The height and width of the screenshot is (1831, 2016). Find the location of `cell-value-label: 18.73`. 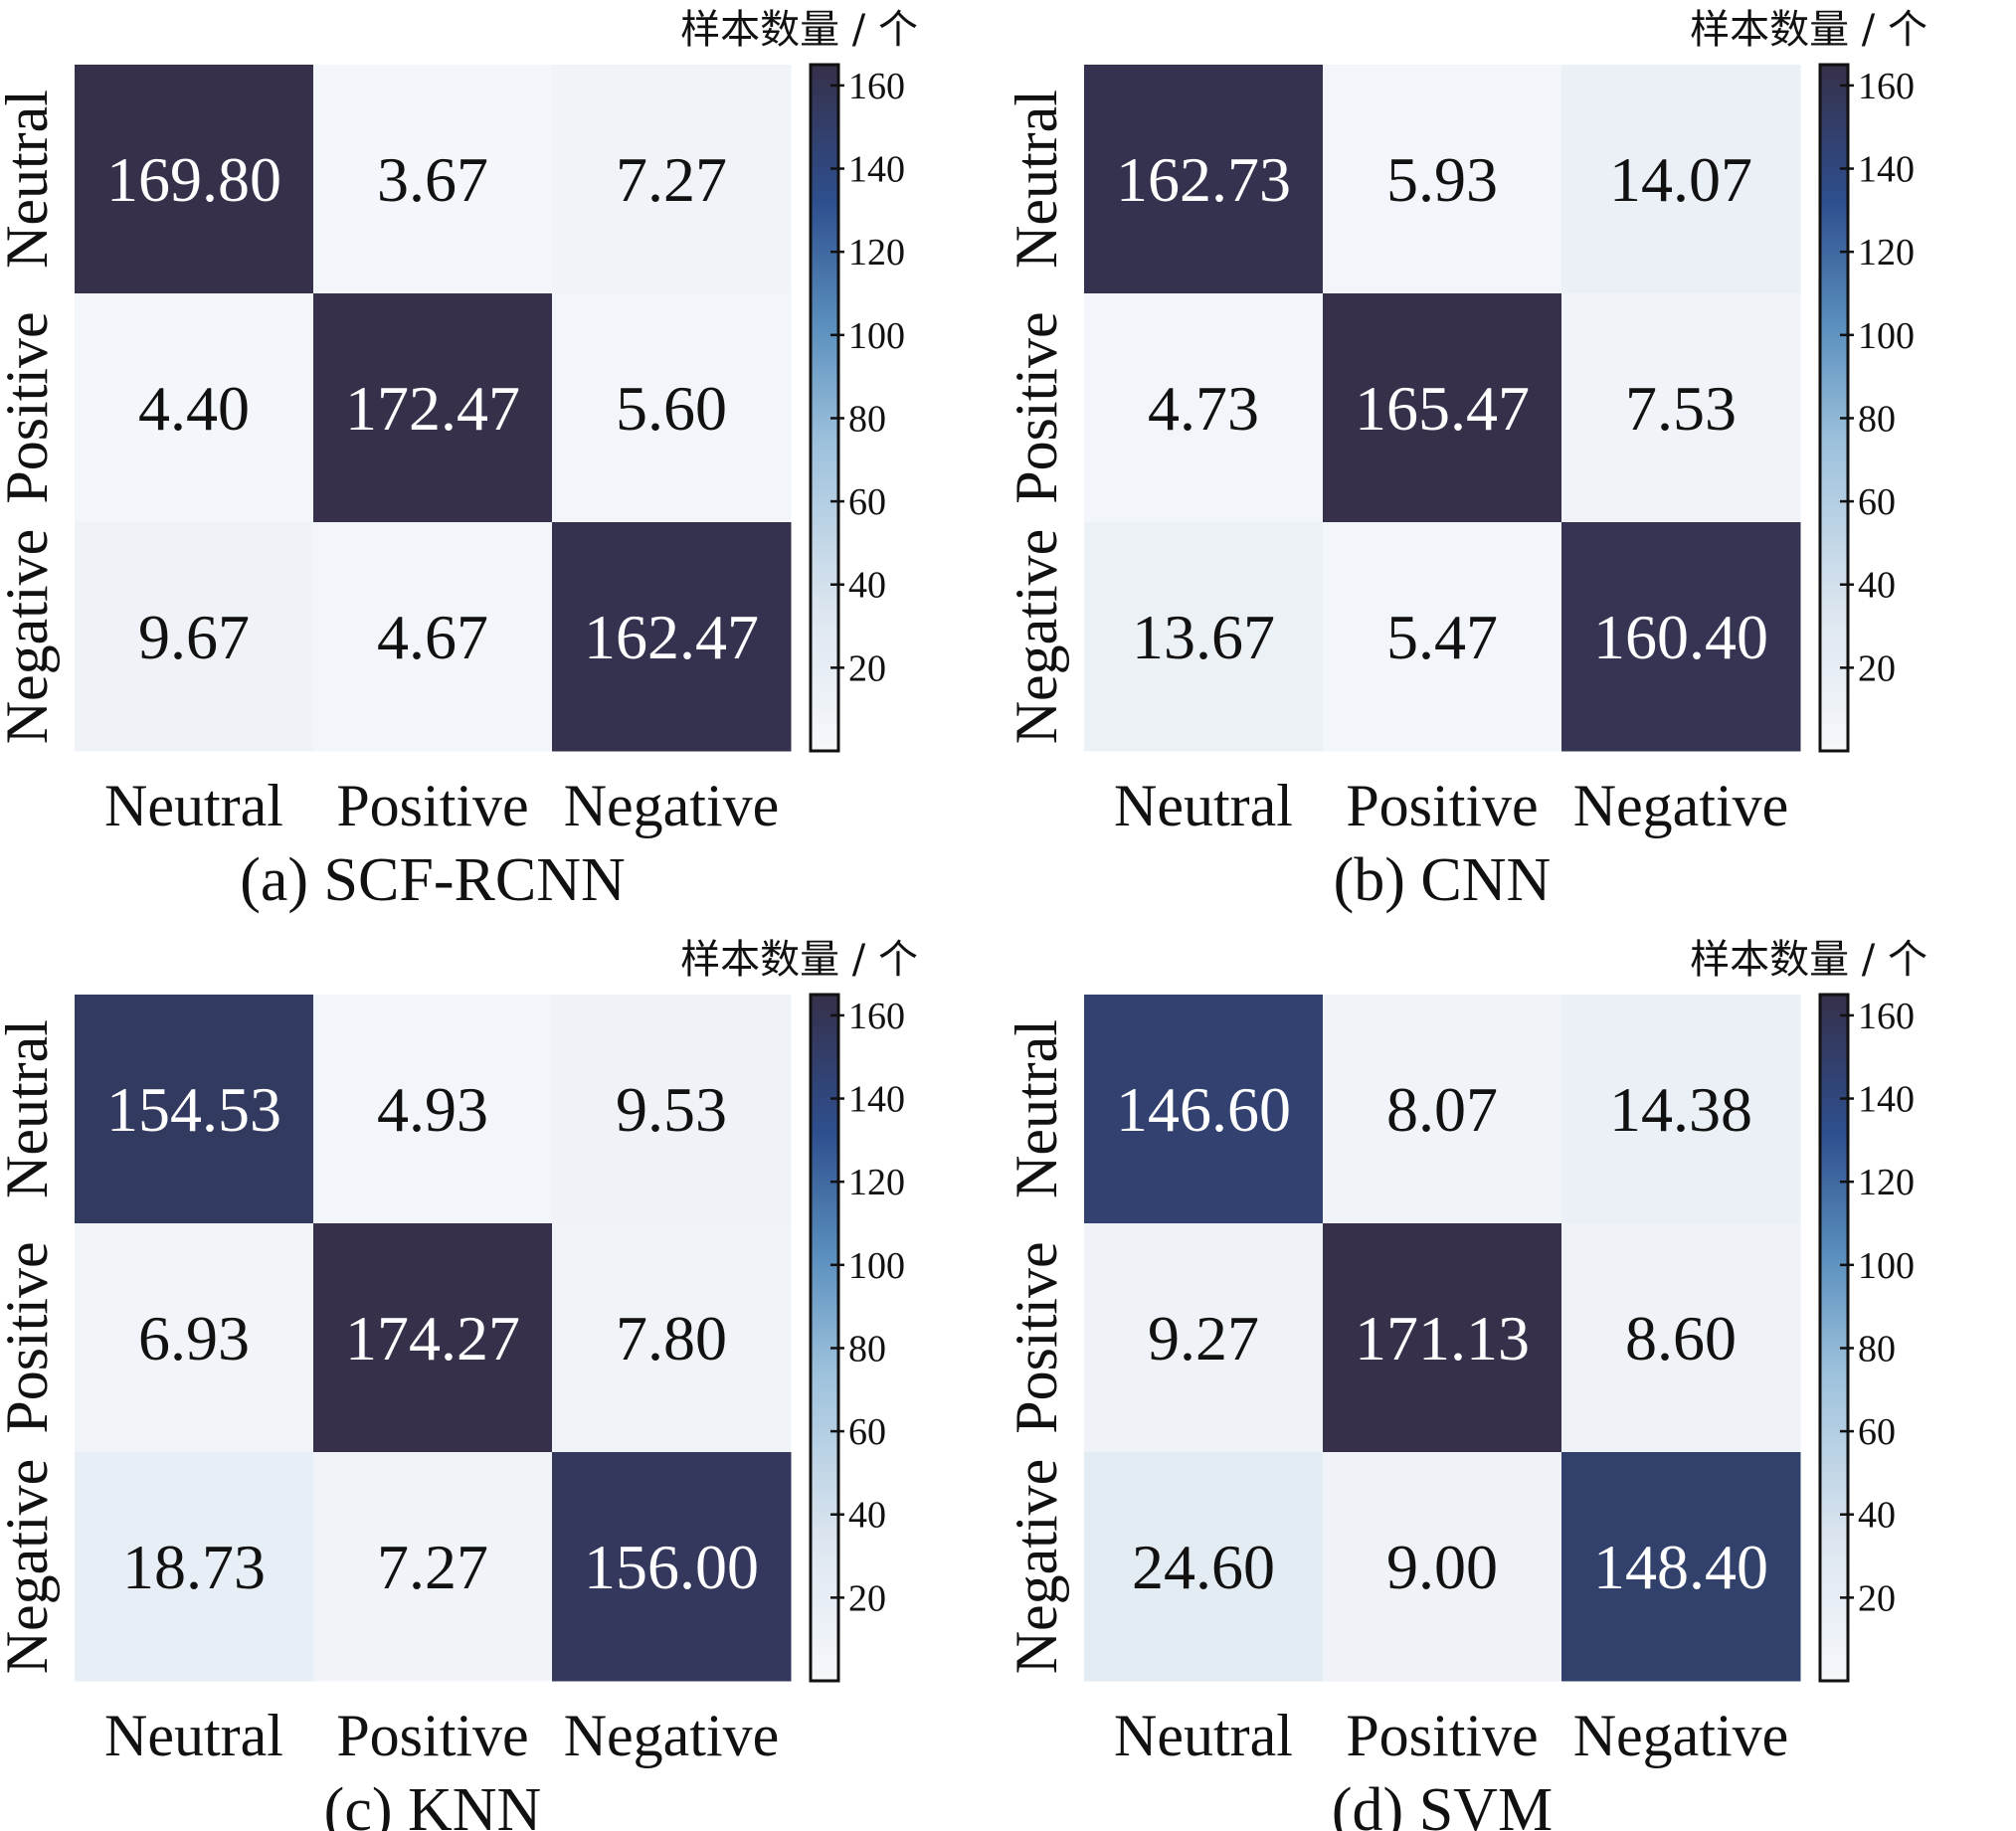

cell-value-label: 18.73 is located at coordinates (194, 1567).